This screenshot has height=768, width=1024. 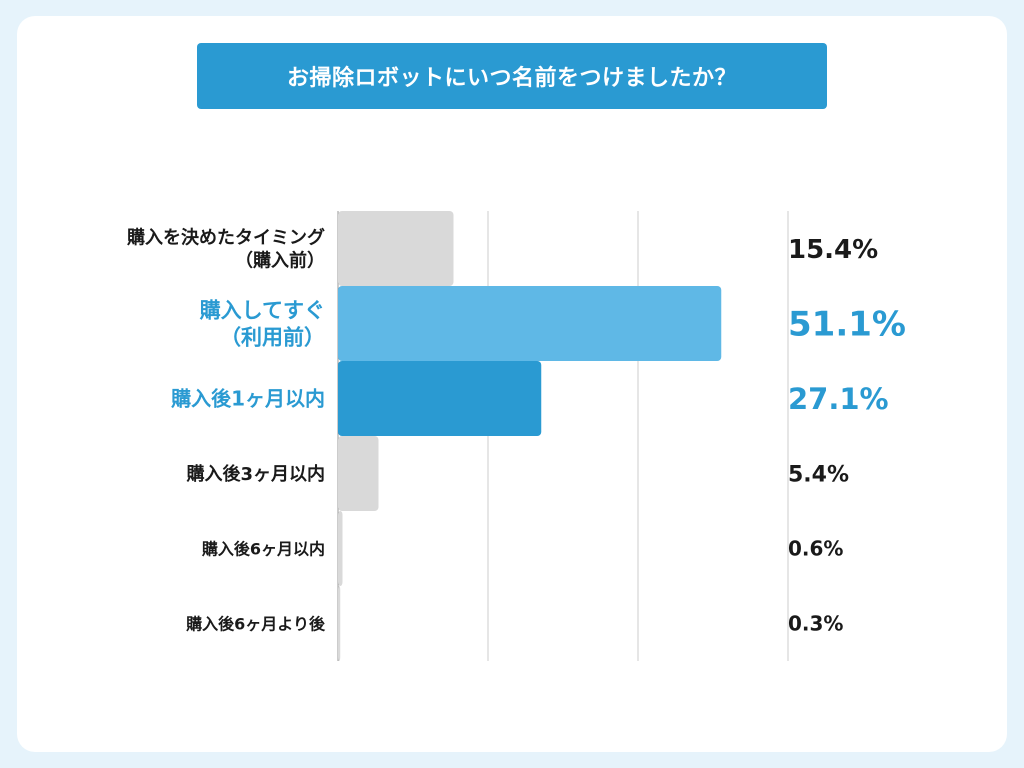 What do you see at coordinates (225, 248) in the screenshot?
I see `category-label: 購入を決めたタイミング（購入前）` at bounding box center [225, 248].